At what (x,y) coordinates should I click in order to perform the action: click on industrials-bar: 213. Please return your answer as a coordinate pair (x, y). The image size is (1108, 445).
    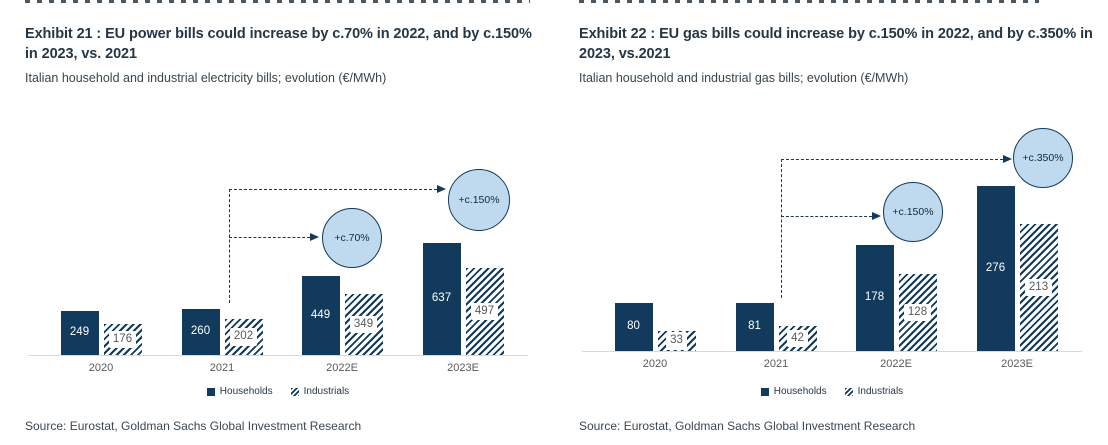
    Looking at the image, I should click on (1038, 287).